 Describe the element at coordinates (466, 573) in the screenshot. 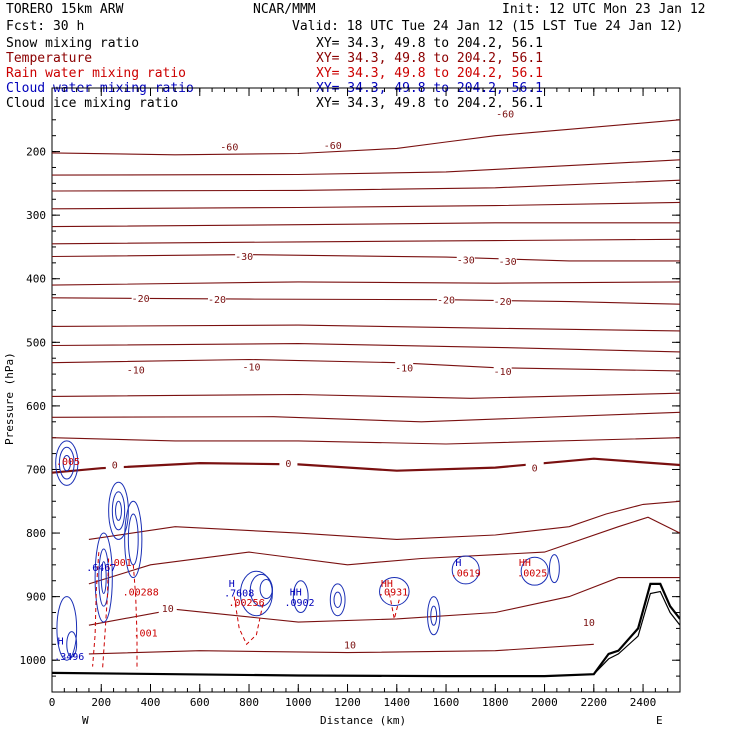

I see `contour-max-label: .0619` at that location.